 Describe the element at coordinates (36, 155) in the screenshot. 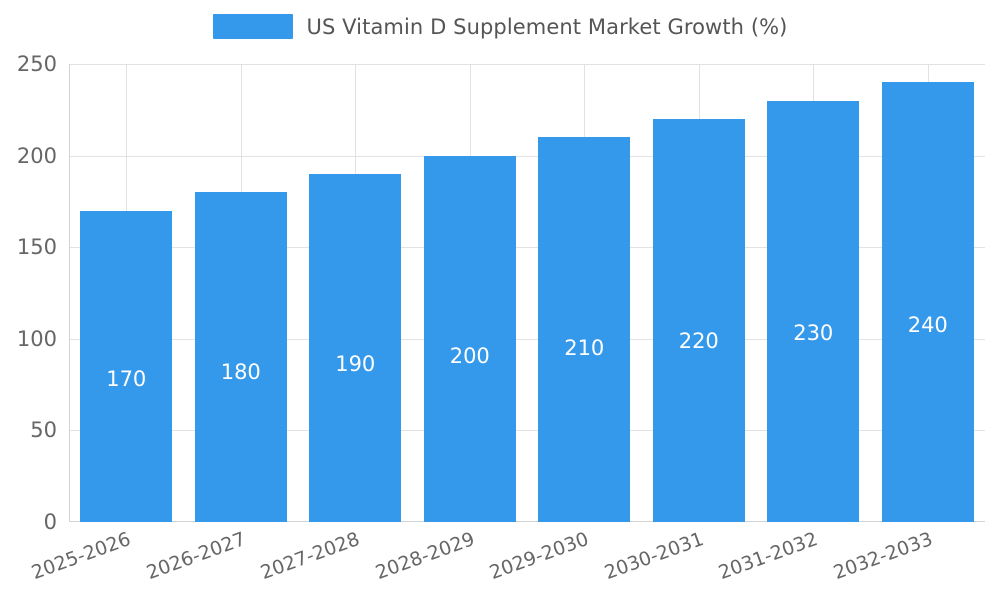

I see `y-axis-tick-label: 200` at that location.